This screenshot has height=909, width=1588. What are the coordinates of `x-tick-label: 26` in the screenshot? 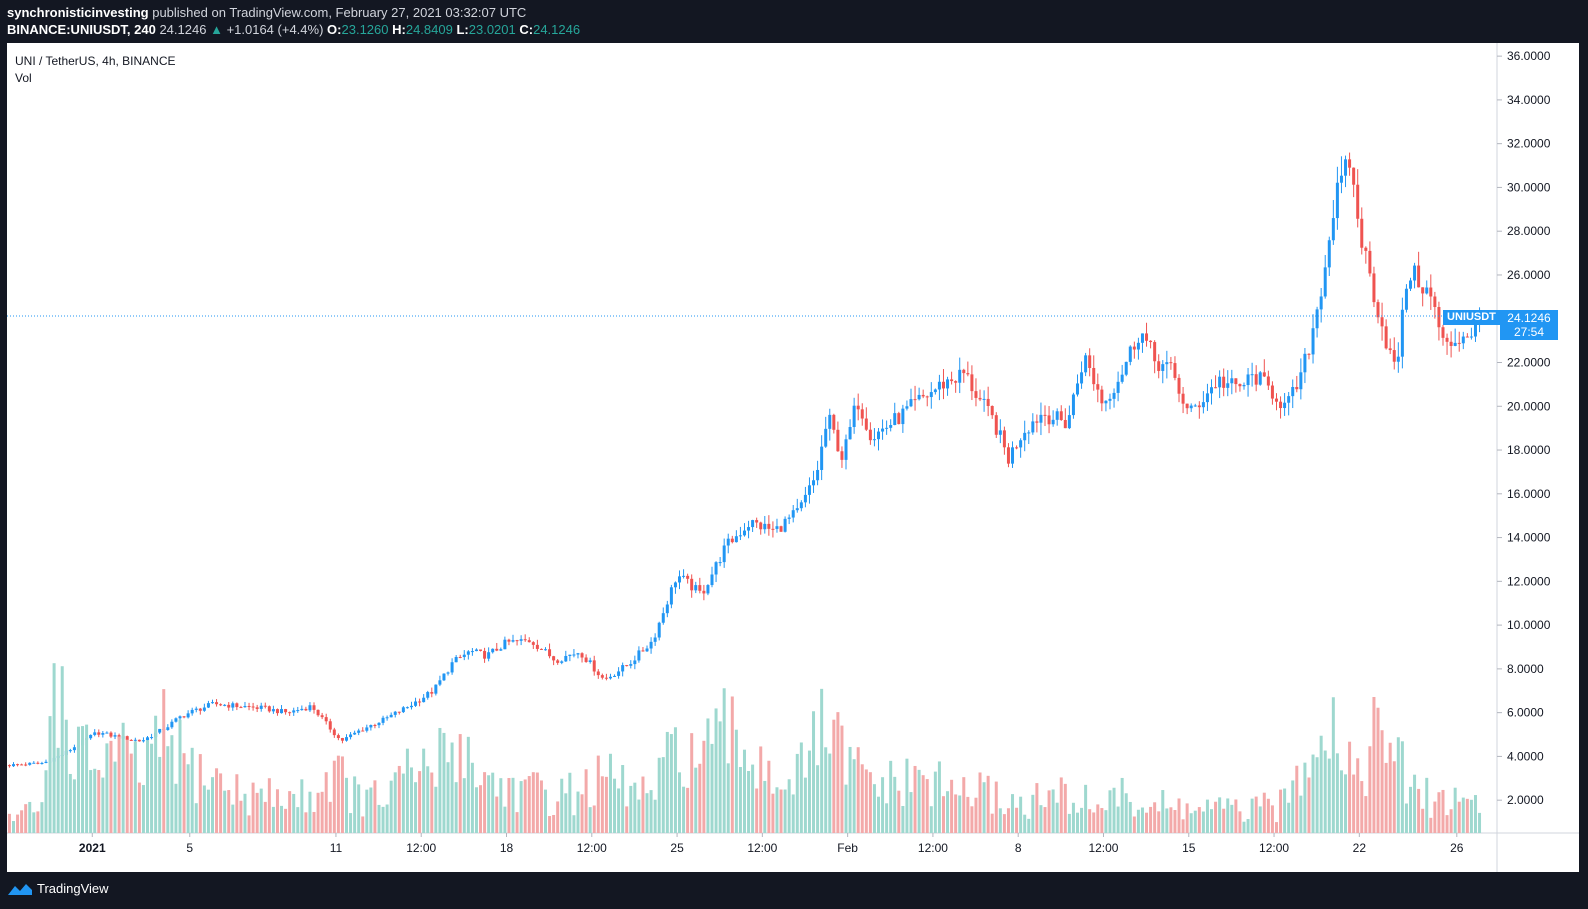 It's located at (1457, 848).